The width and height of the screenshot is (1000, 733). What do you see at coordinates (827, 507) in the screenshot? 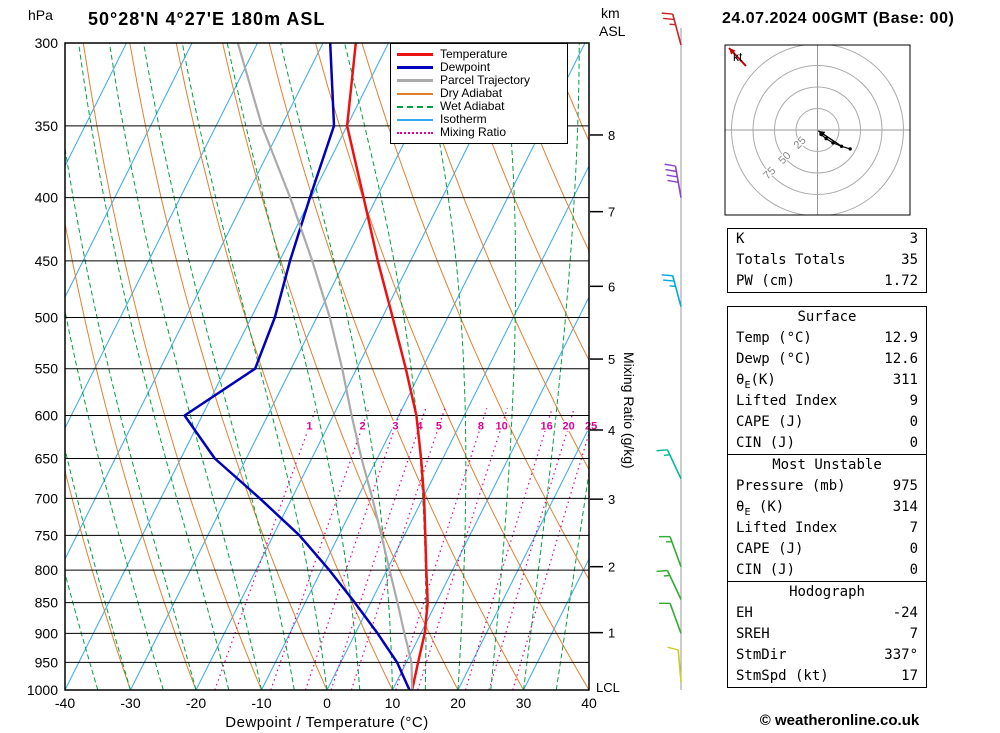
I see `stat-row: θE (K) 314` at bounding box center [827, 507].